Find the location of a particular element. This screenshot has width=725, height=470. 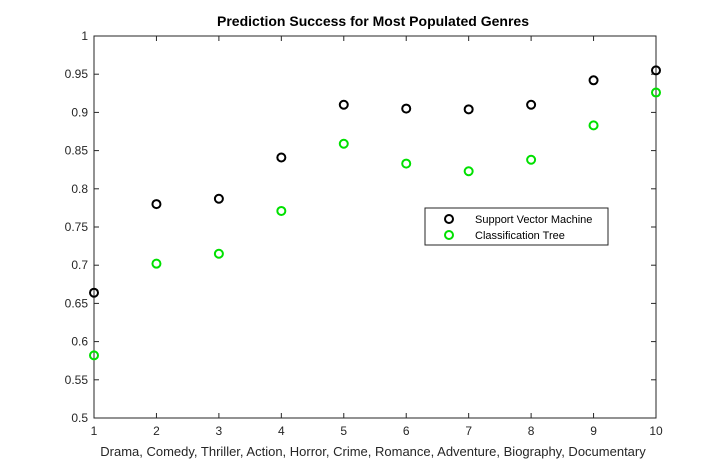

x-tick-label: 4 is located at coordinates (281, 431).